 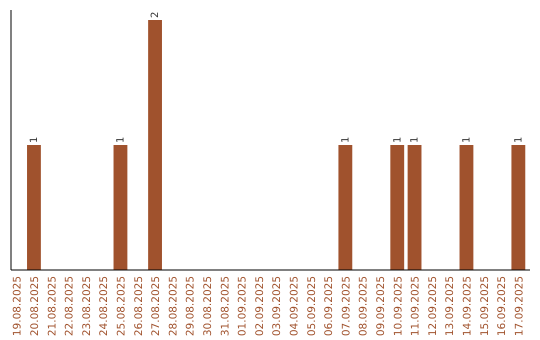 I want to click on x-tick-label: 30.08.2025, so click(x=208, y=306).